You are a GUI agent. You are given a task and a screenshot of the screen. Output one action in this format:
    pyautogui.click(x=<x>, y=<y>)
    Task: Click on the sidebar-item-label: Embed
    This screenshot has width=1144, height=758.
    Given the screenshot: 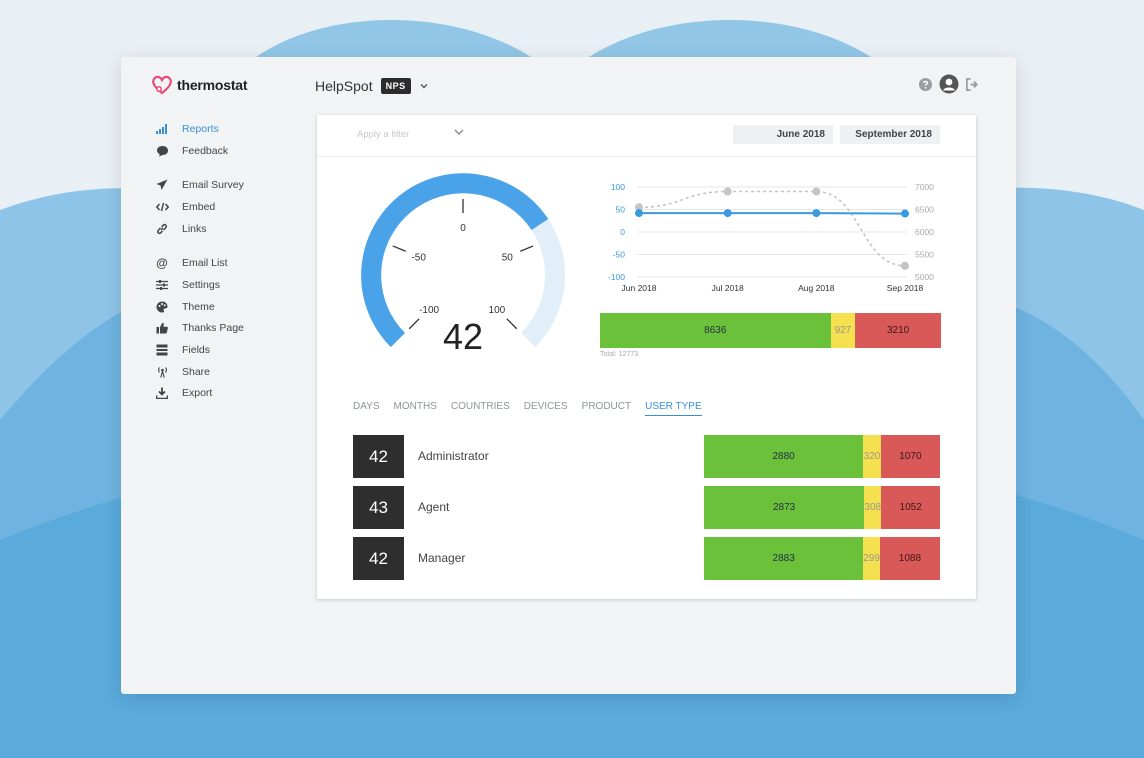 What is the action you would take?
    pyautogui.click(x=199, y=206)
    